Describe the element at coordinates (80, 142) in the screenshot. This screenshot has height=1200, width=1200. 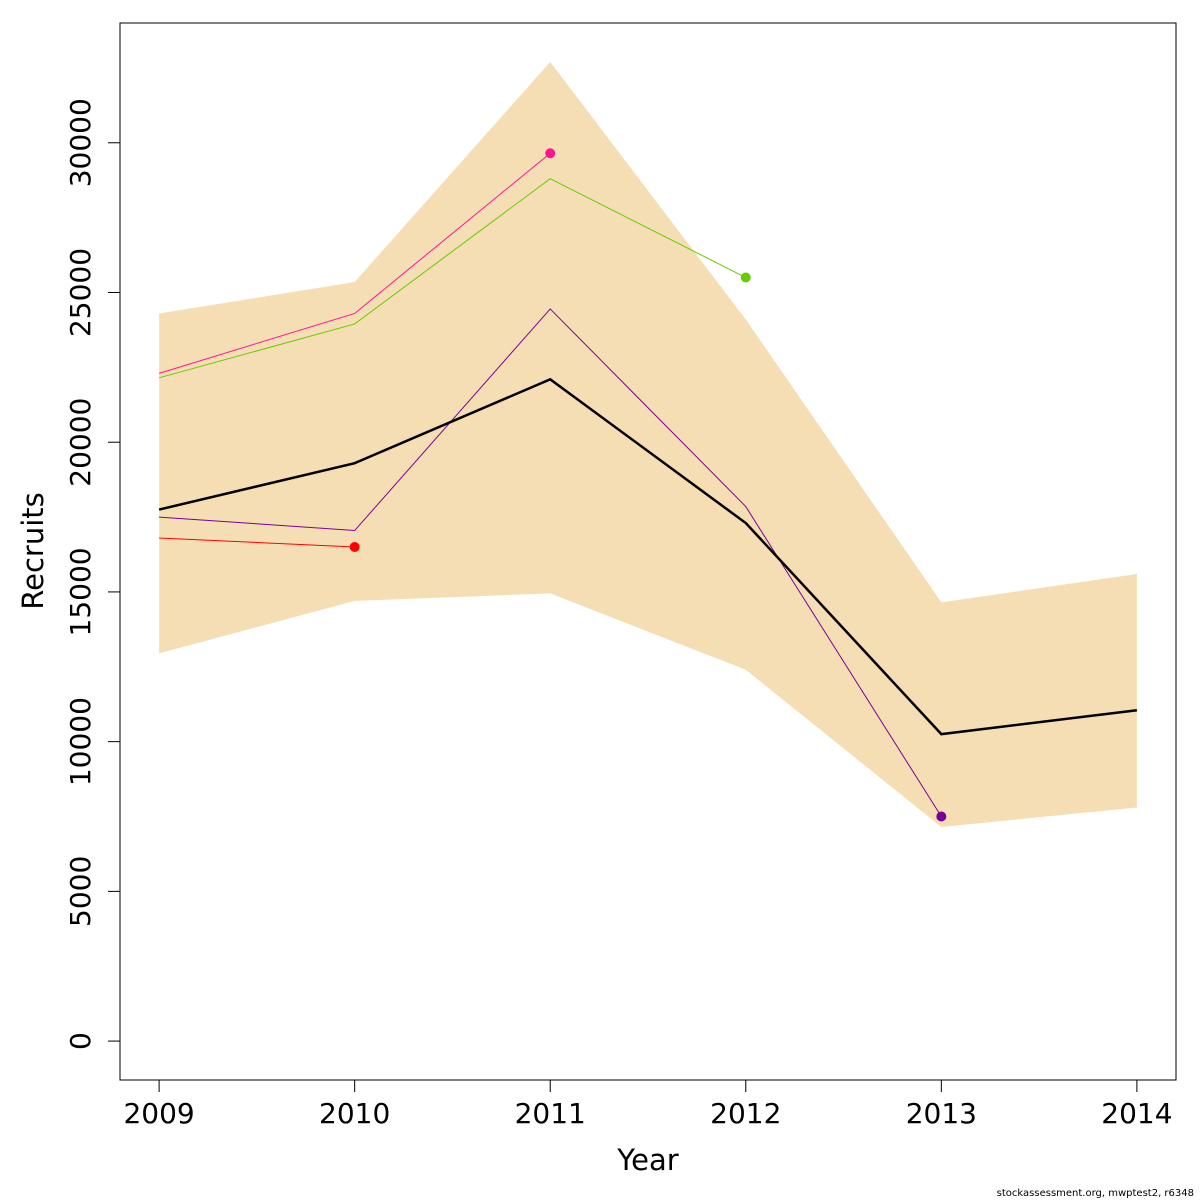
I see `y-tick-label: 30000` at that location.